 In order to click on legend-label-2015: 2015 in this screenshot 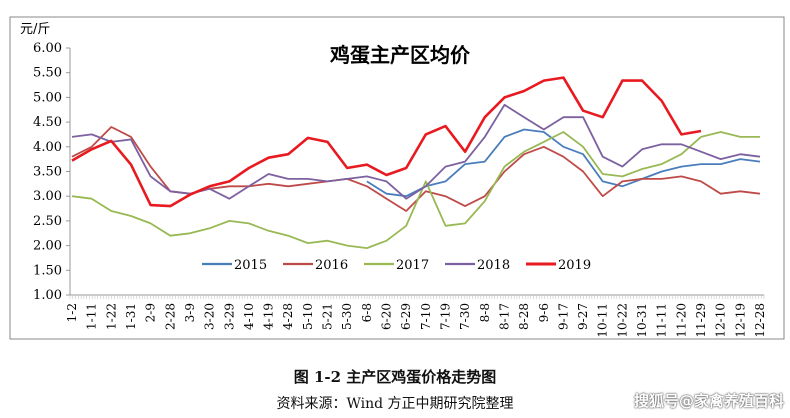, I will do `click(250, 265)`.